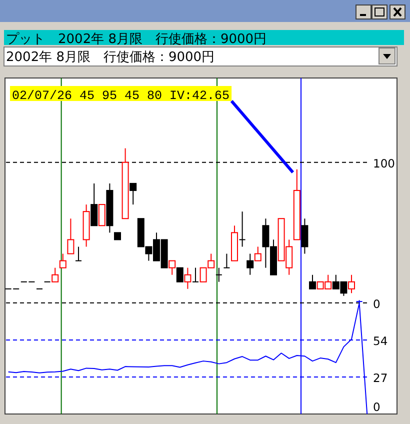 Image resolution: width=410 pixels, height=424 pixels. Describe the element at coordinates (110, 57) in the screenshot. I see `chart-subtitle: 2002年 8月限 行使価格：9000円` at that location.